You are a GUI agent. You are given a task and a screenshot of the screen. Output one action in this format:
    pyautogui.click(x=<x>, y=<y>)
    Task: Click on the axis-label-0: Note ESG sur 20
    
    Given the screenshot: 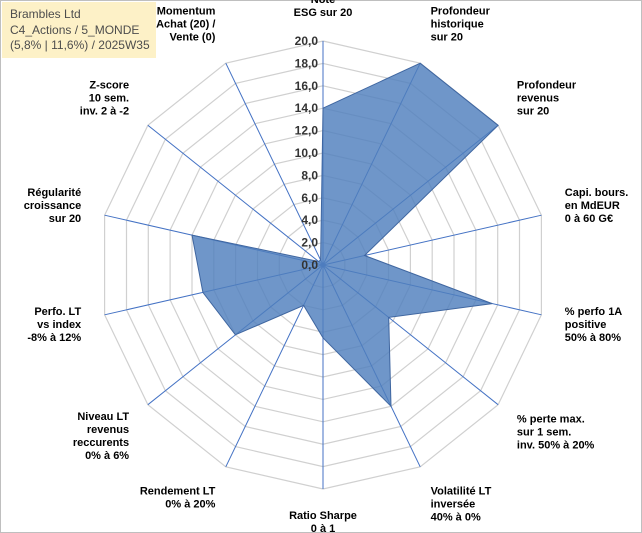 What is the action you would take?
    pyautogui.click(x=323, y=9)
    